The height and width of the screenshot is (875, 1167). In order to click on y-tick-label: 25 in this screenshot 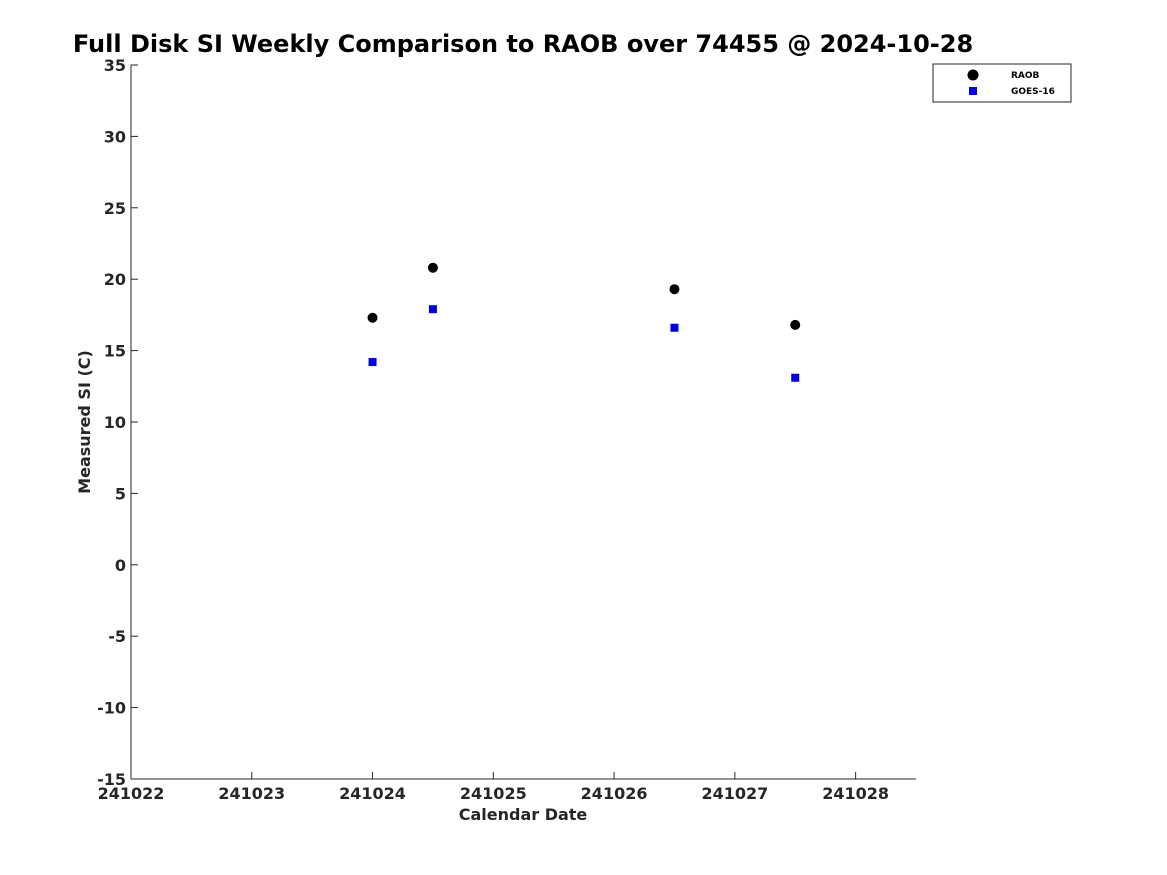, I will do `click(115, 208)`.